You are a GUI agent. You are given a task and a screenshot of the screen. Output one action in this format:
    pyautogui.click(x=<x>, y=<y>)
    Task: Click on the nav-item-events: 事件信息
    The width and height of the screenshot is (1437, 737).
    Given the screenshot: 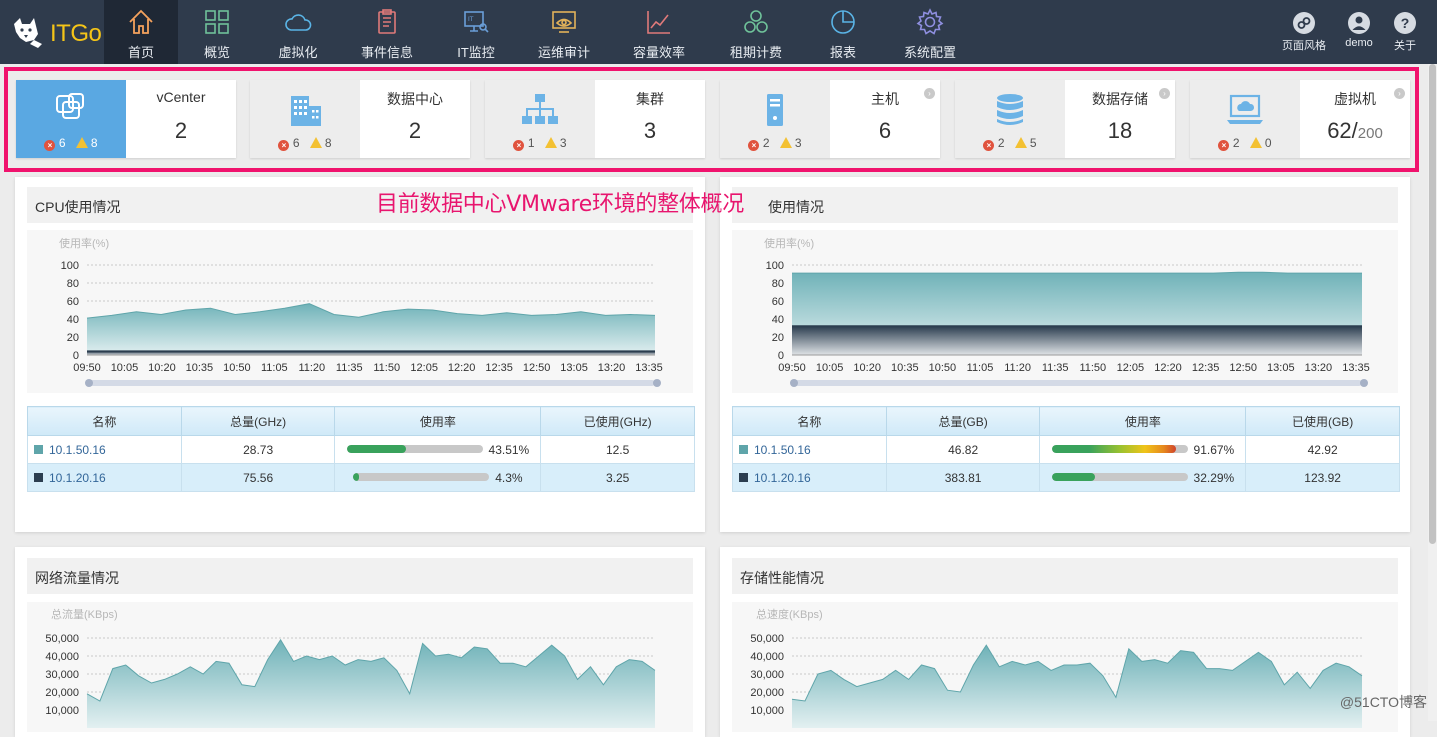 What is the action you would take?
    pyautogui.click(x=387, y=32)
    